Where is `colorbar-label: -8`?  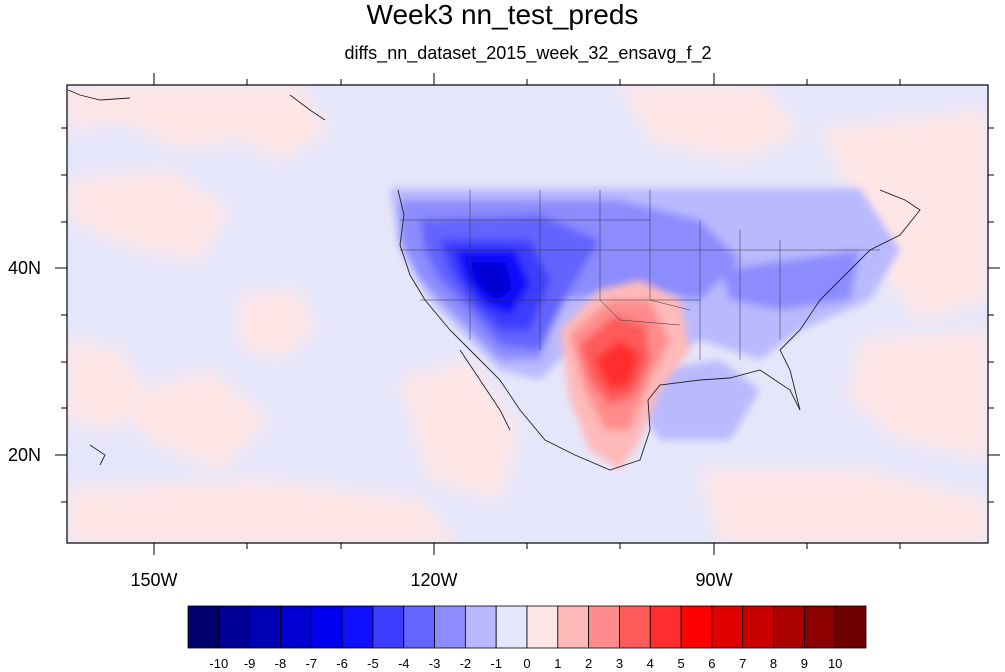 colorbar-label: -8 is located at coordinates (280, 663).